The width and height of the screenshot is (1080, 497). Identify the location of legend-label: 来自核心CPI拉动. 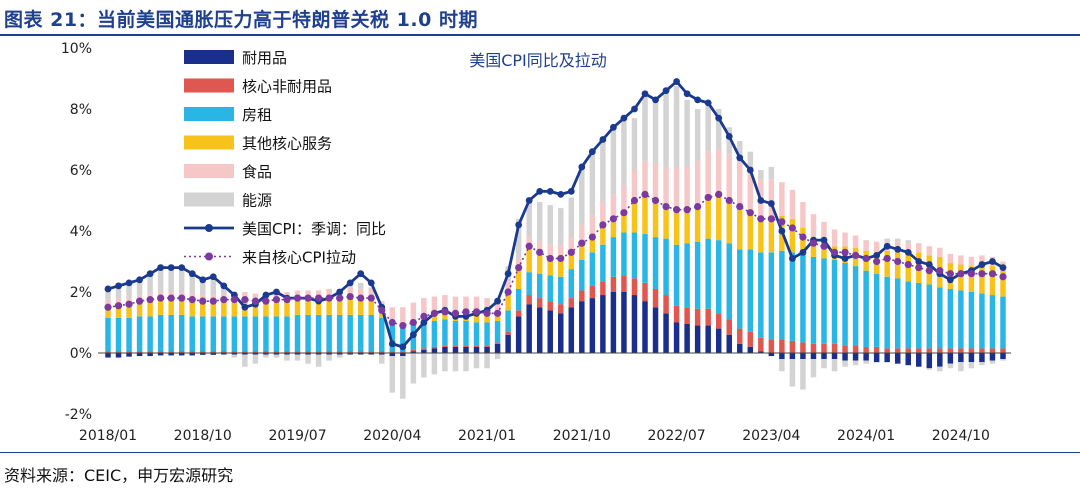
(299, 258).